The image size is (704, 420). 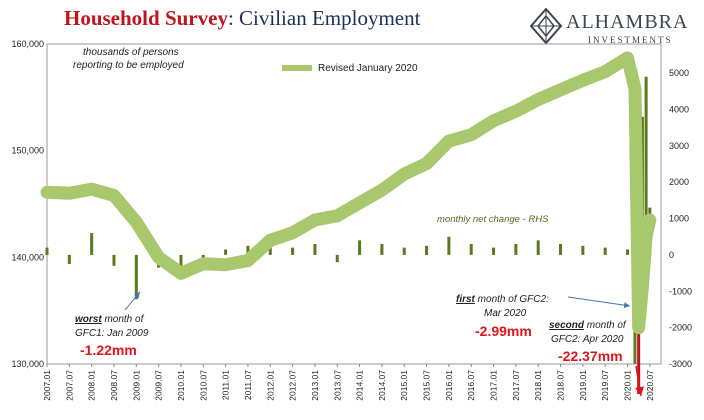 I want to click on x-tick-label: 2019.07, so click(x=605, y=385).